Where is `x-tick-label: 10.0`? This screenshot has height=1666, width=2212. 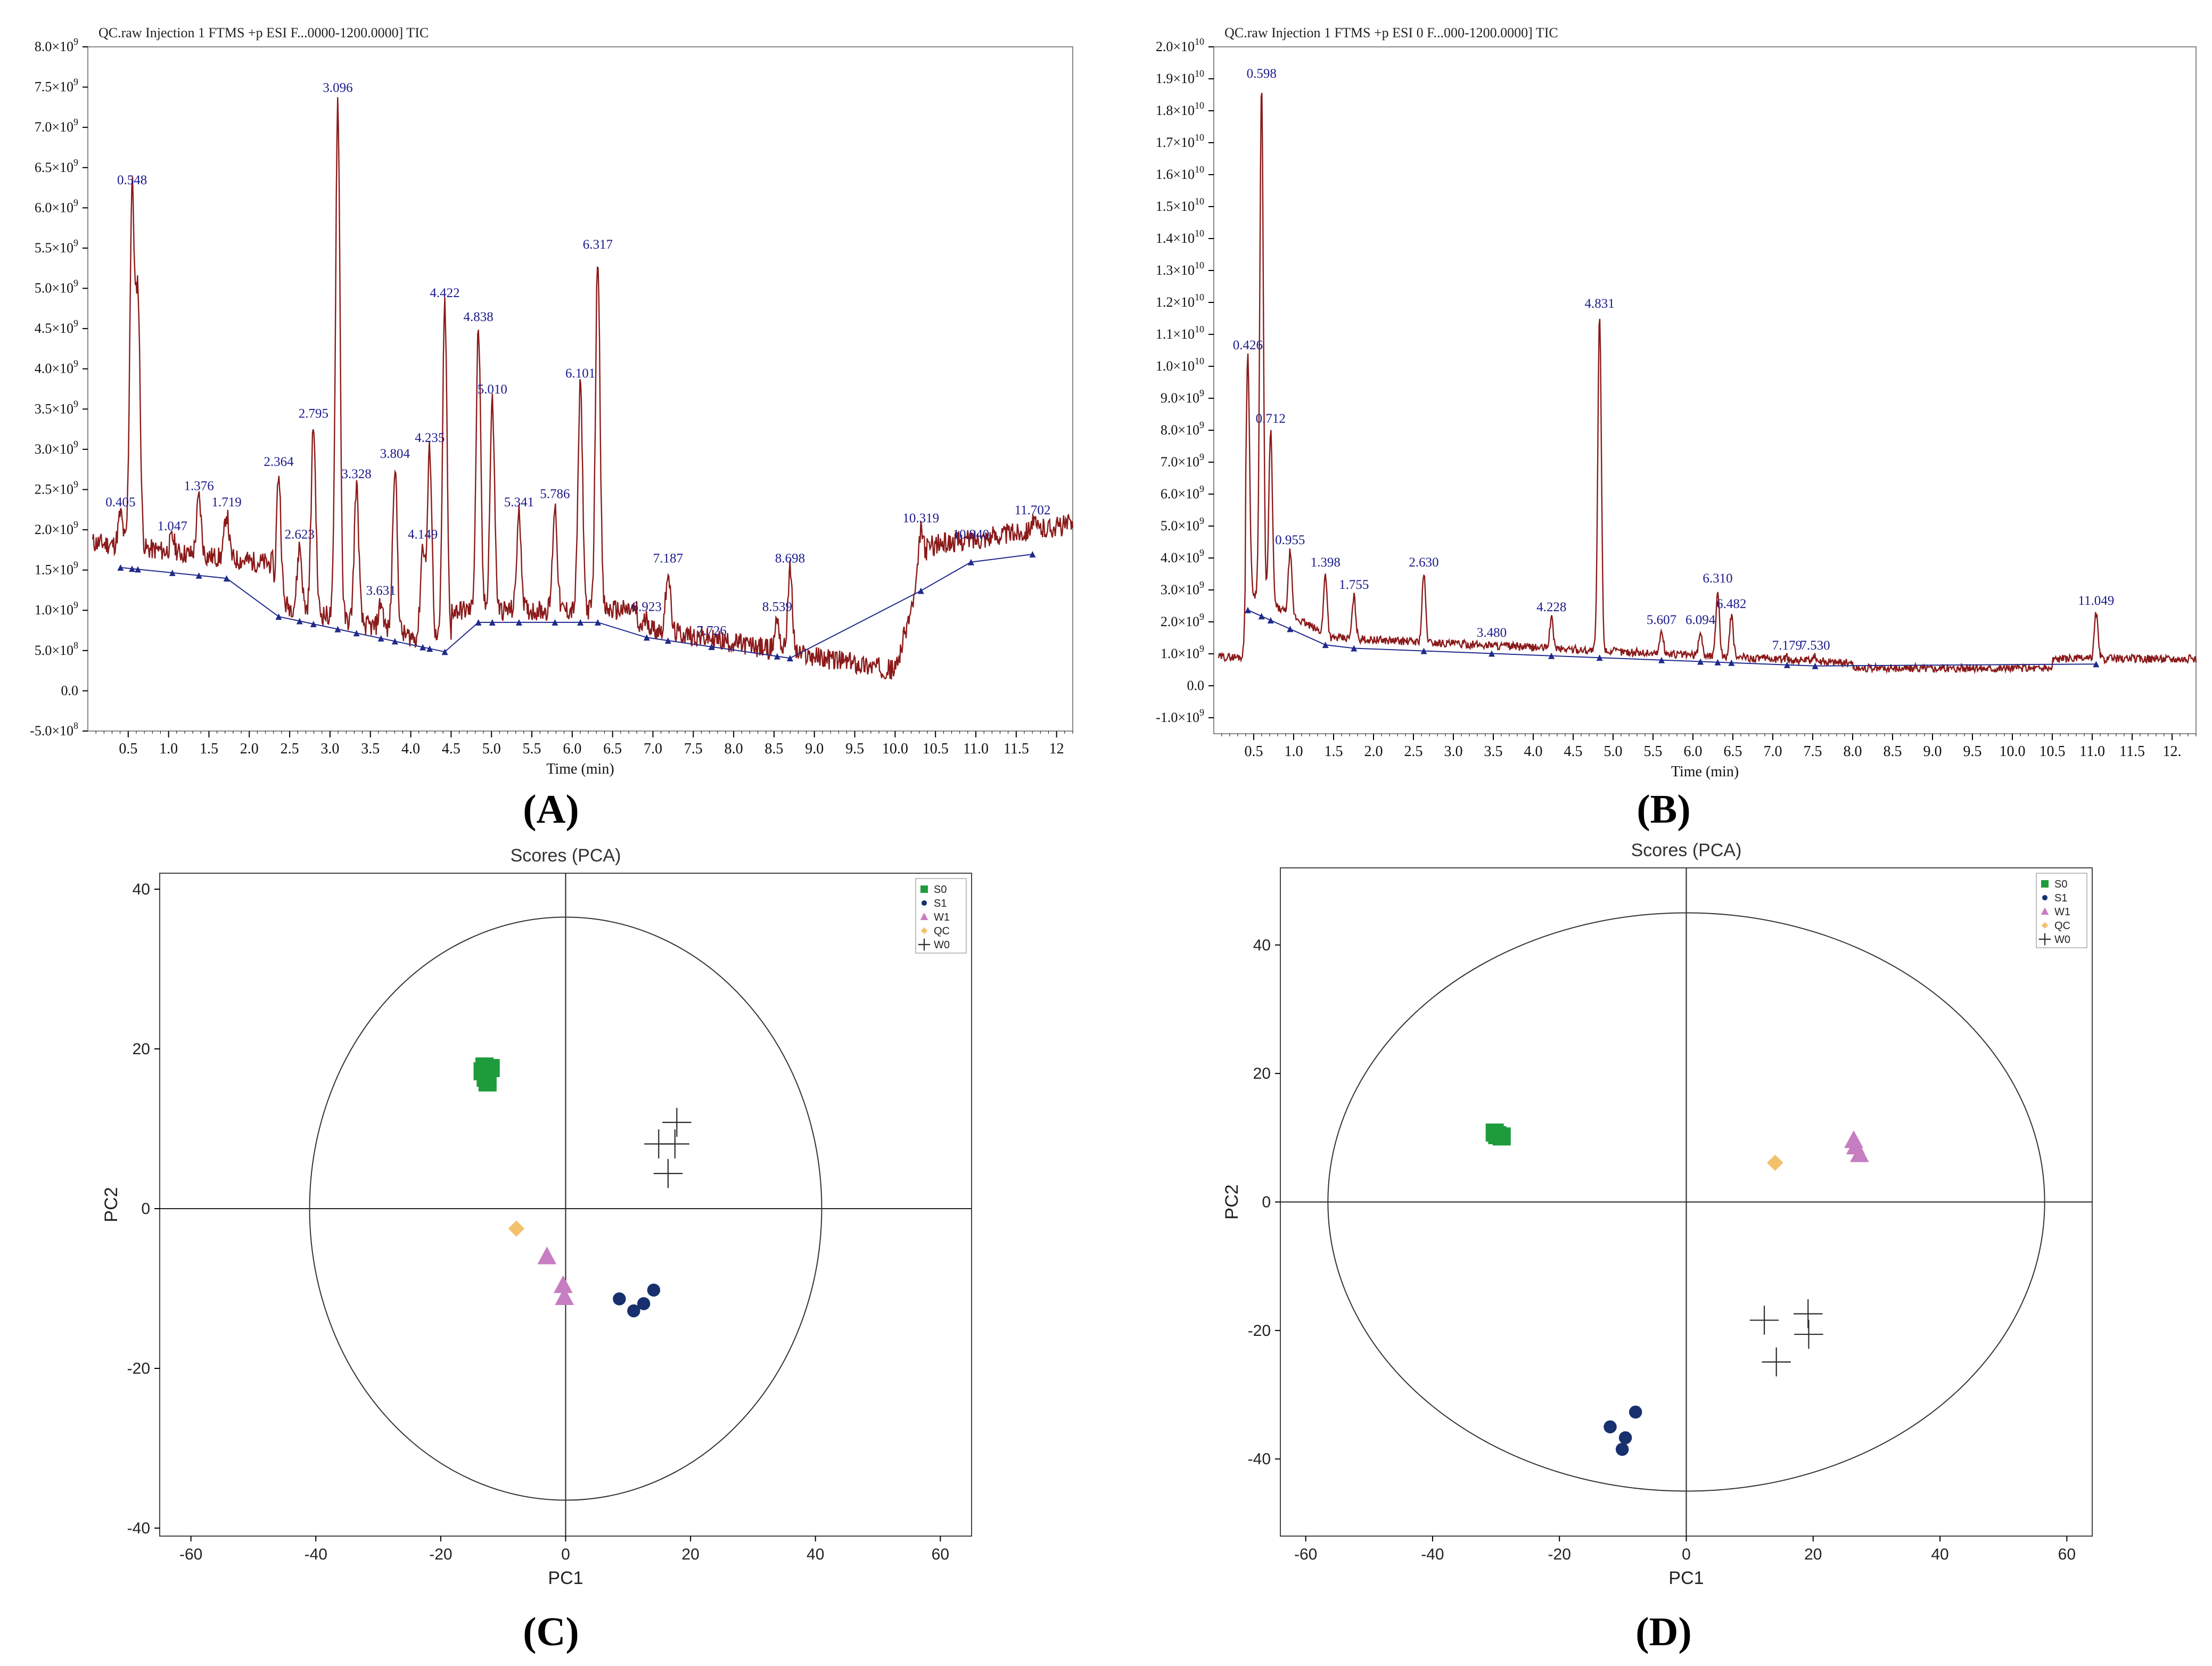
x-tick-label: 10.0 is located at coordinates (895, 749).